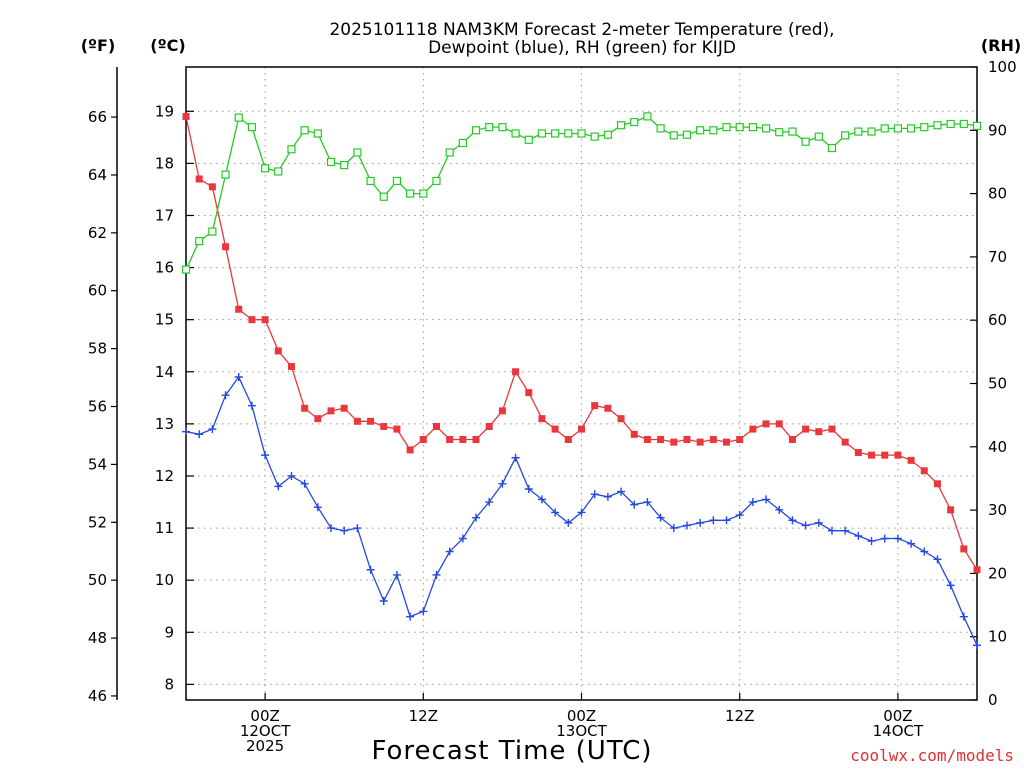 The width and height of the screenshot is (1024, 768). Describe the element at coordinates (97, 175) in the screenshot. I see `fahrenheit-tick-label: 64` at that location.